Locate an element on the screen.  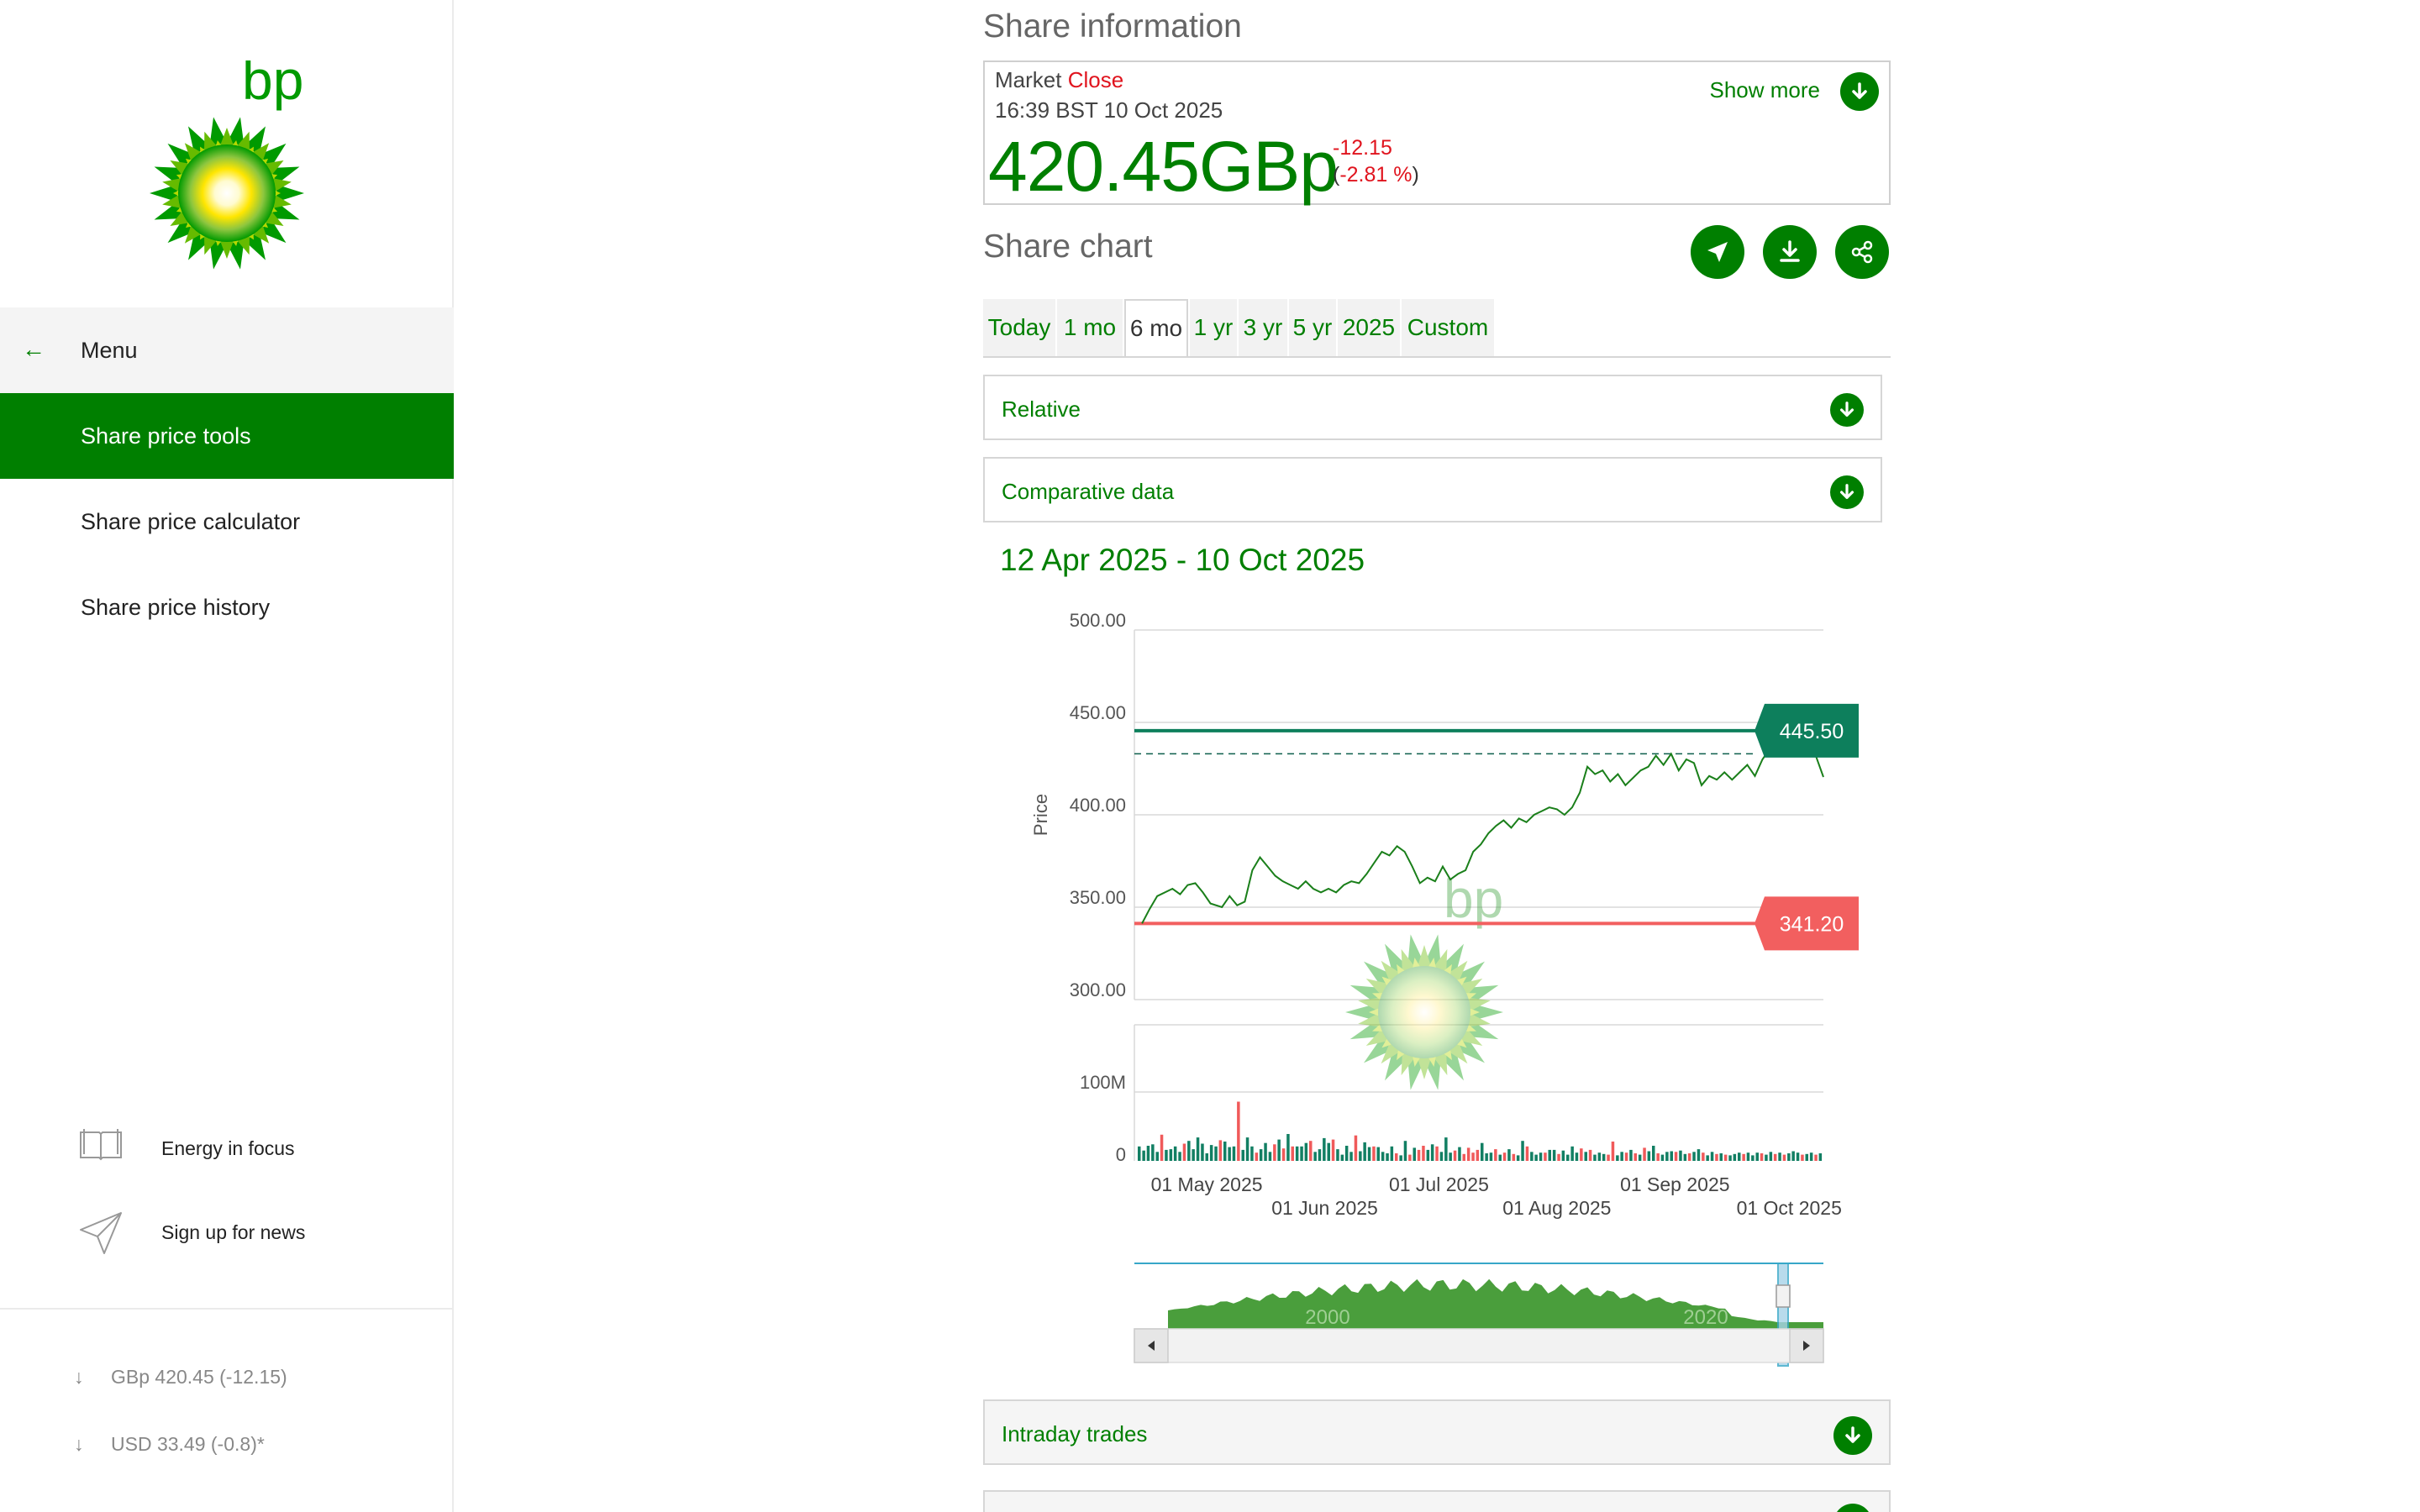
navigator-scrollbar is located at coordinates (1479, 1345).